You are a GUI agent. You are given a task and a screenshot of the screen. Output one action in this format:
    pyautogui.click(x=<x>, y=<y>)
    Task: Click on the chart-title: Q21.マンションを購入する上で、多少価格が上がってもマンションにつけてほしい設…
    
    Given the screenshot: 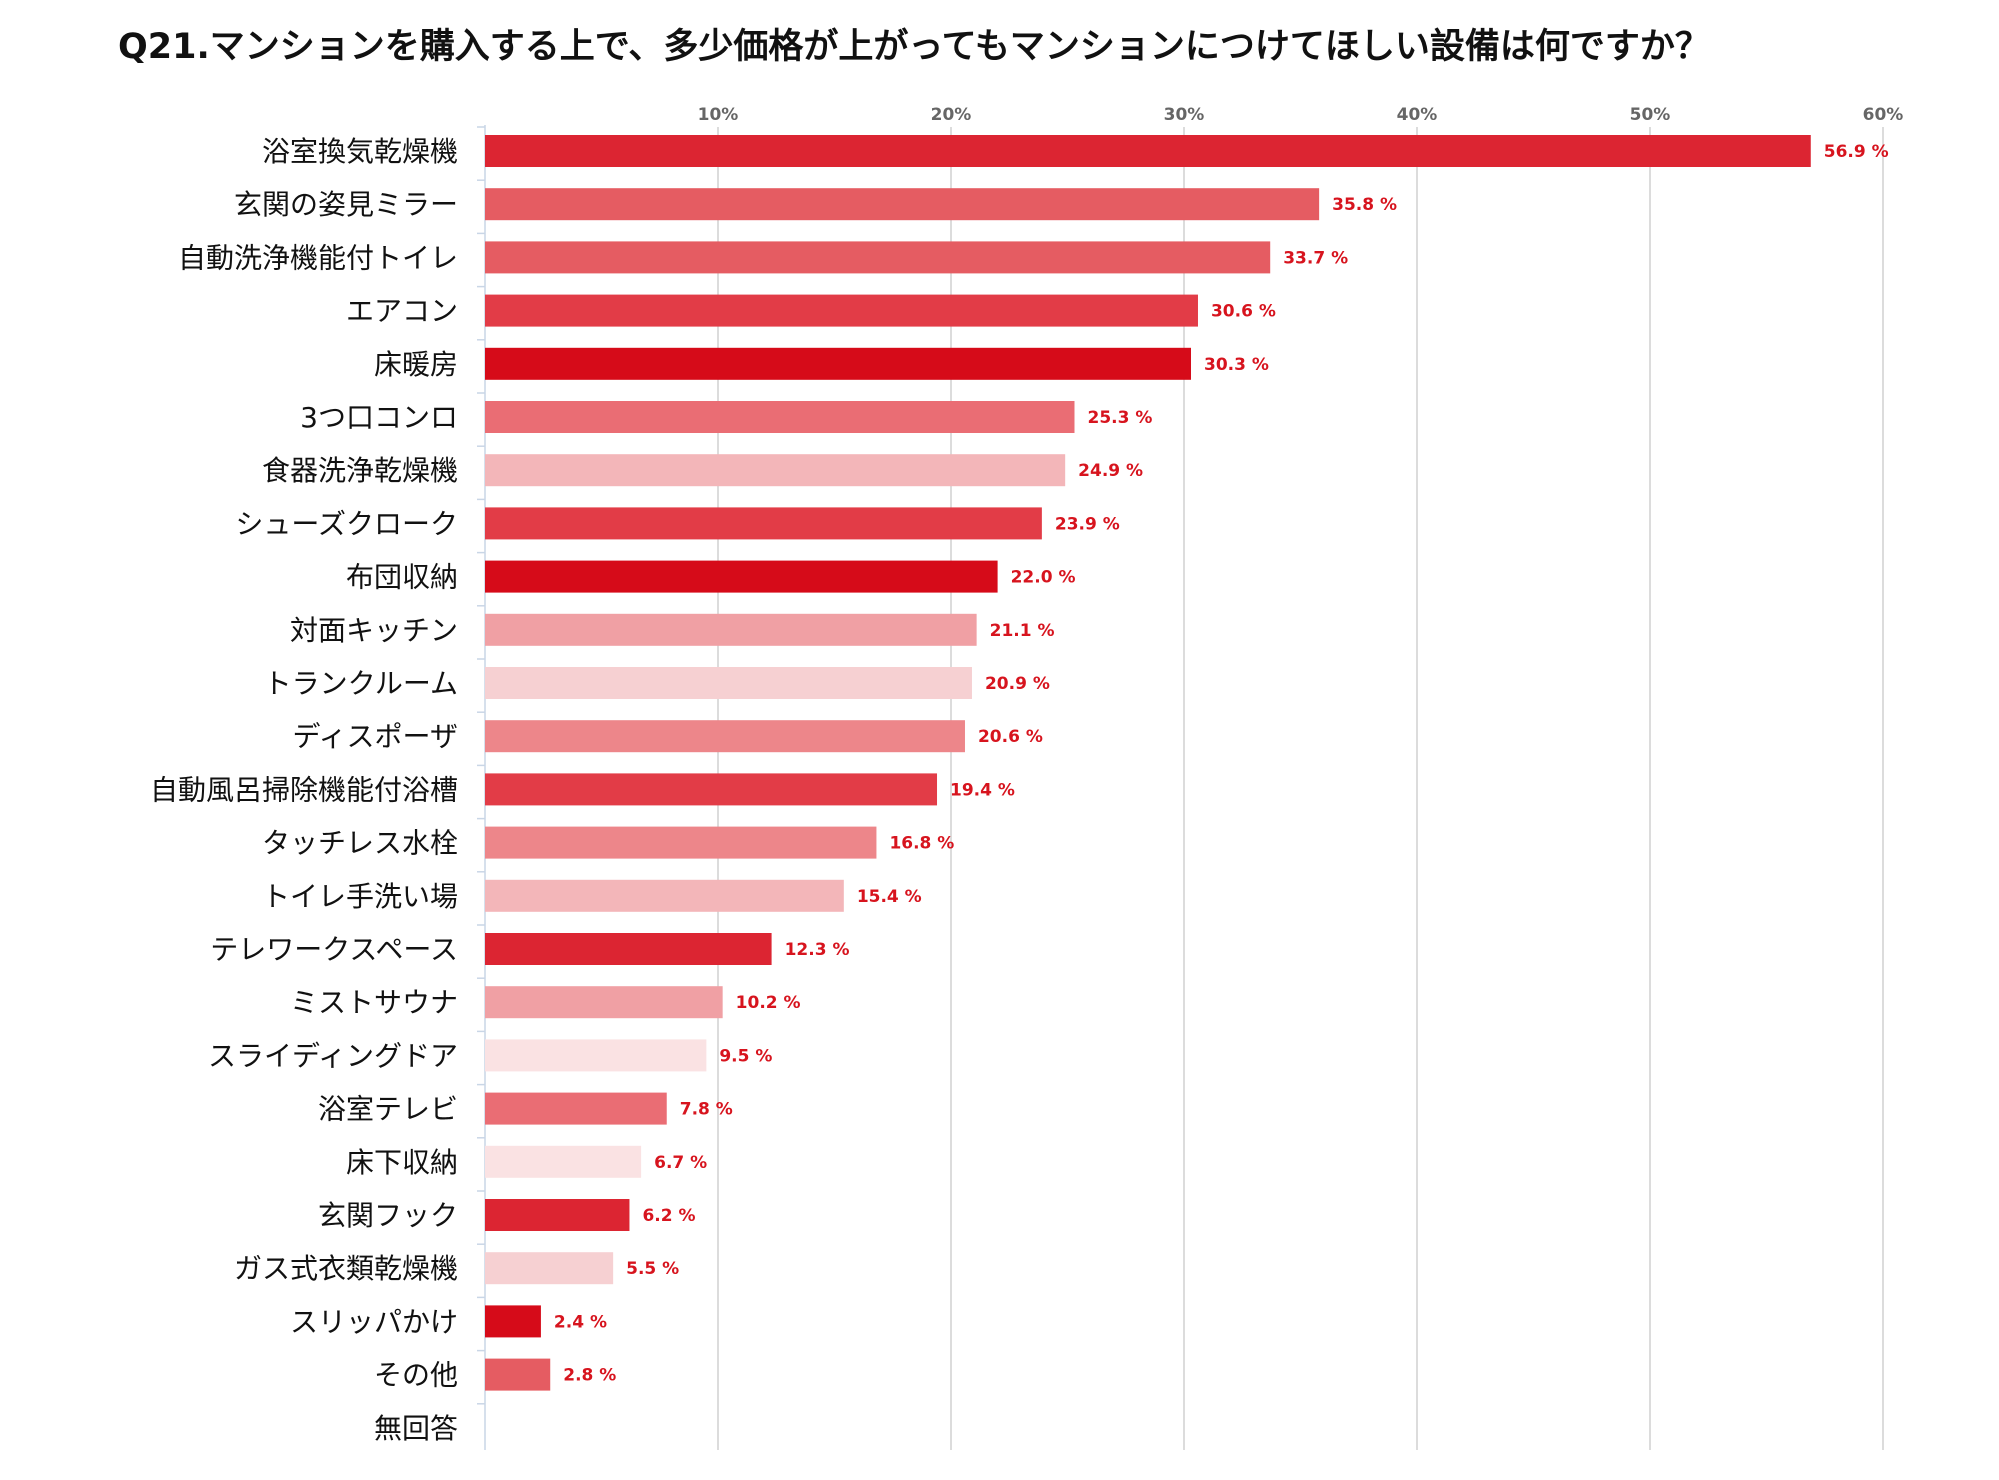 What is the action you would take?
    pyautogui.click(x=914, y=47)
    